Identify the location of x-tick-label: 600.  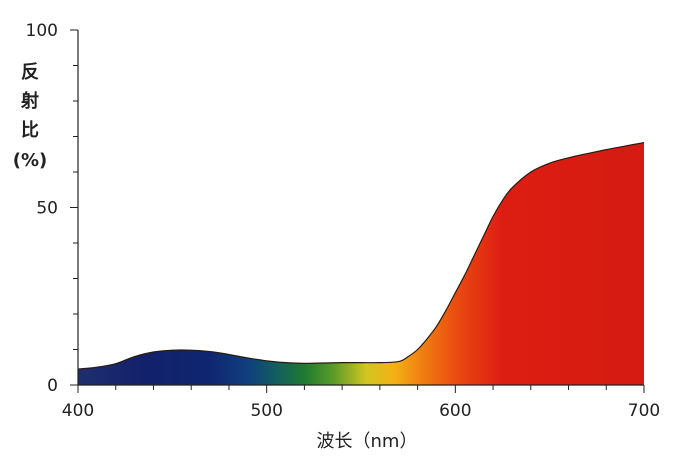
(455, 411).